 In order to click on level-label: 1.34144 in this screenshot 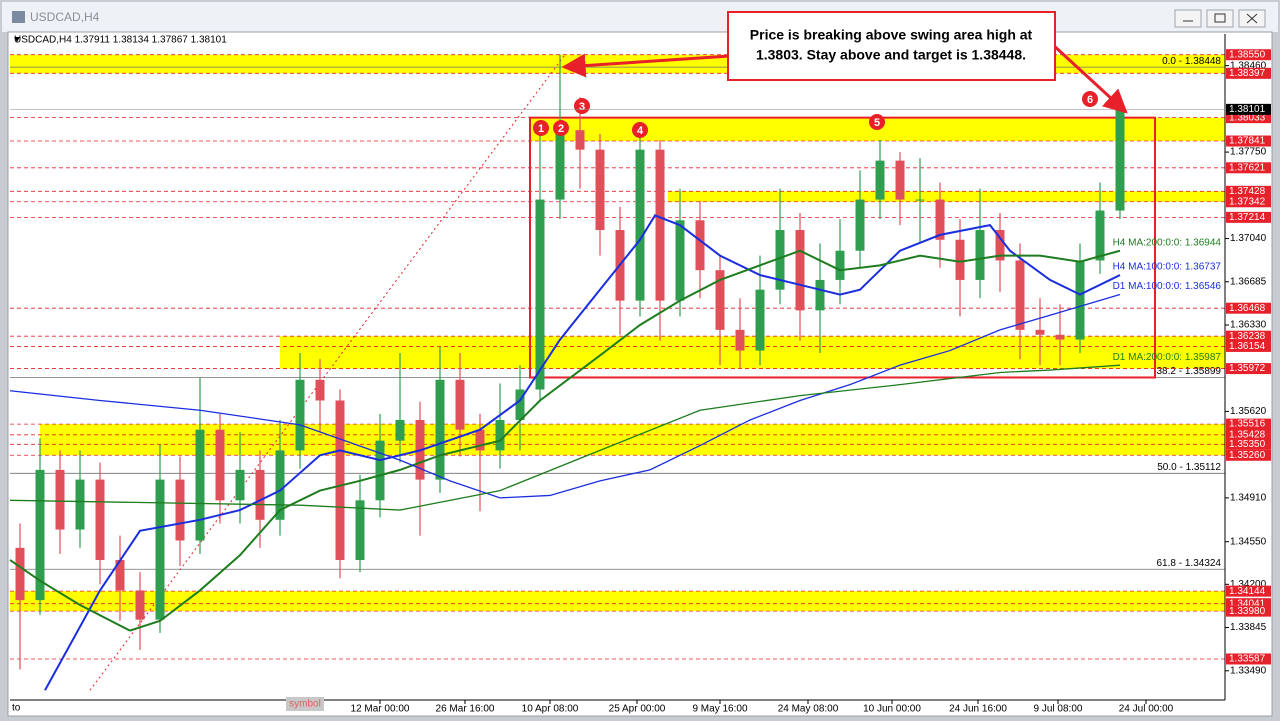, I will do `click(1247, 591)`.